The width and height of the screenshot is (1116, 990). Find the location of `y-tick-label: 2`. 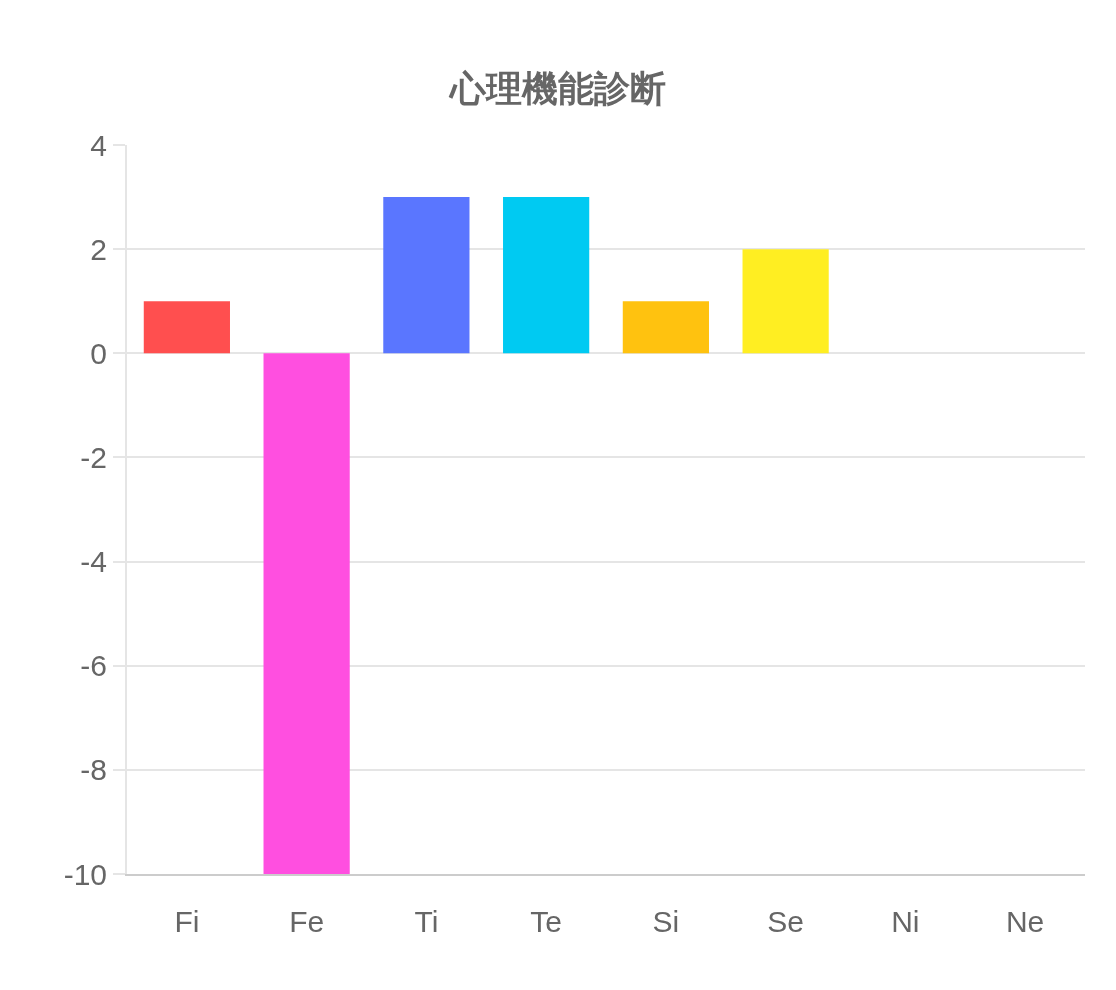

y-tick-label: 2 is located at coordinates (98, 249).